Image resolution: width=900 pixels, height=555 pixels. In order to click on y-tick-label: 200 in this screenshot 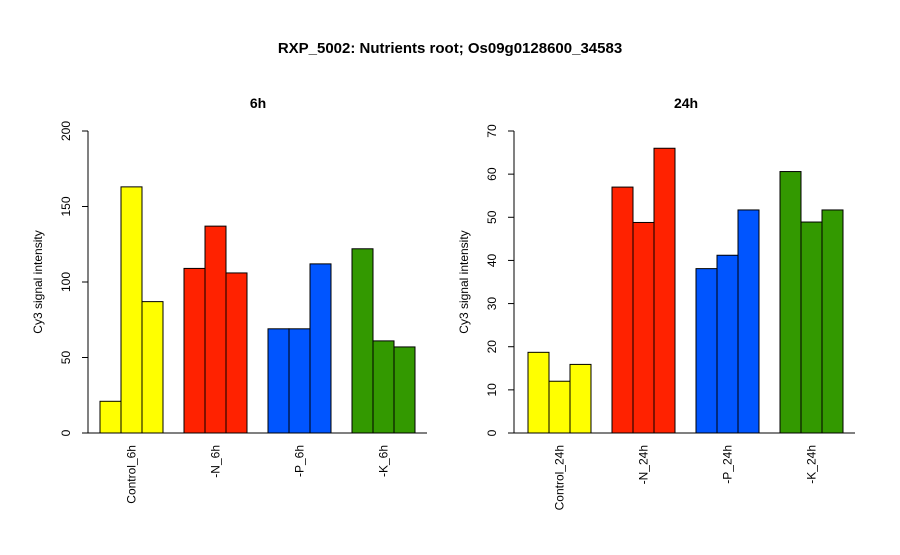, I will do `click(66, 131)`.